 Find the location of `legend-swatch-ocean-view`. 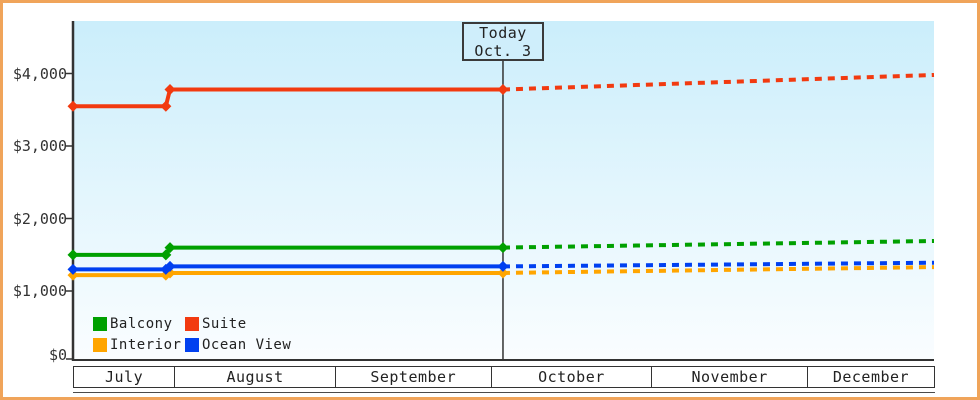

legend-swatch-ocean-view is located at coordinates (192, 344).